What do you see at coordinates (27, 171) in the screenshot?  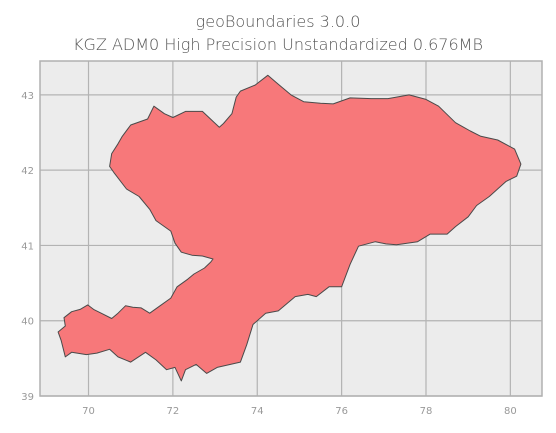 I see `y-tick-label-42: 42` at bounding box center [27, 171].